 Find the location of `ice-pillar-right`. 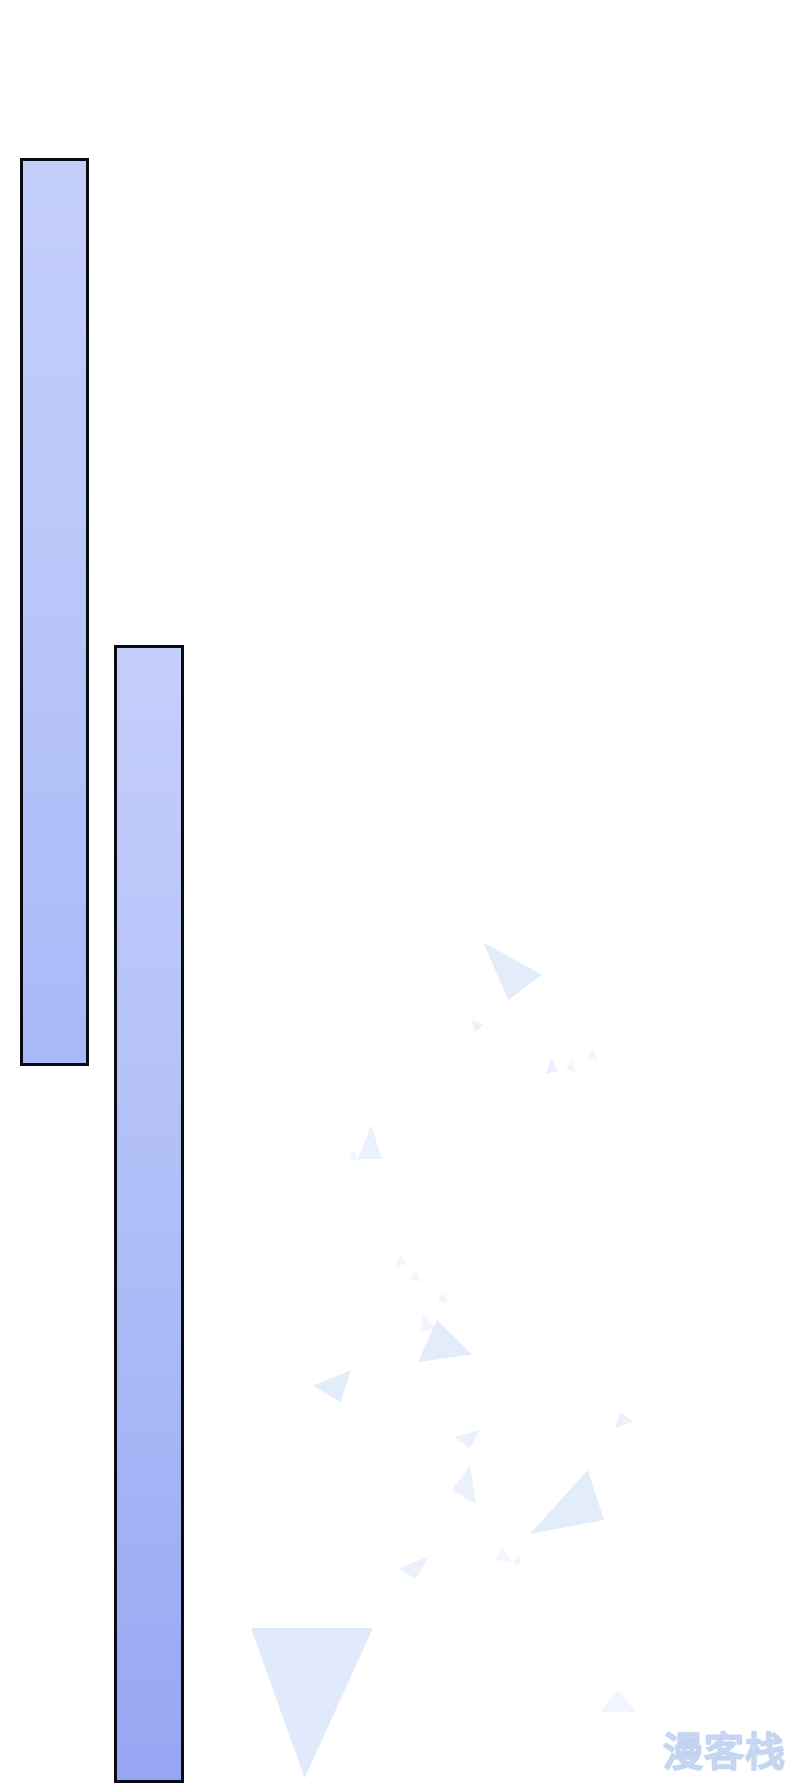

ice-pillar-right is located at coordinates (149, 1214).